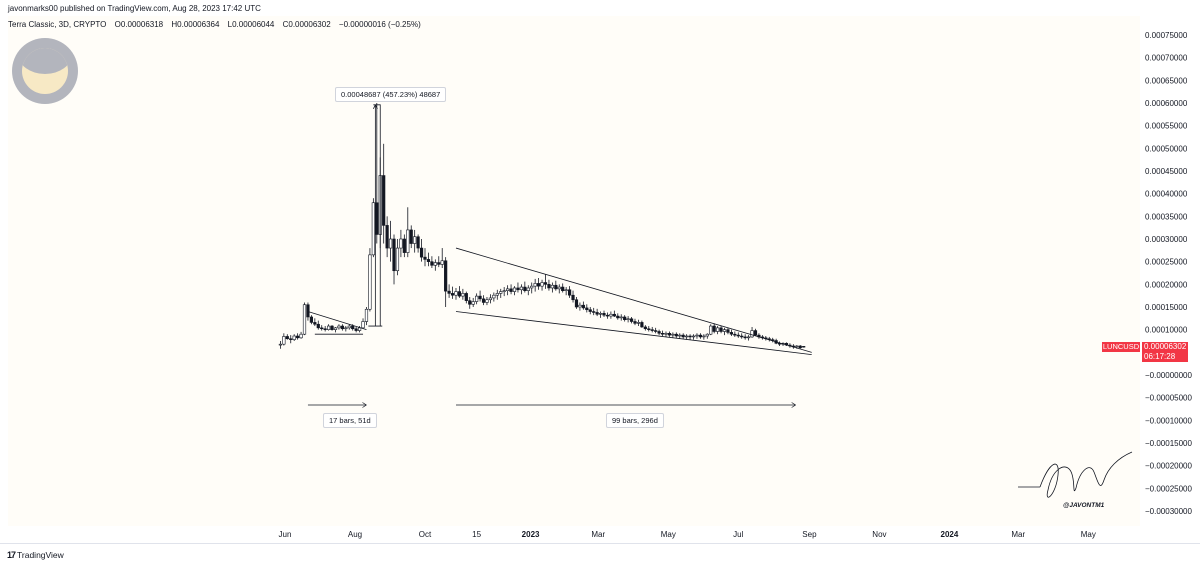  I want to click on y-axis-tick-label: 0.00045000, so click(1166, 171).